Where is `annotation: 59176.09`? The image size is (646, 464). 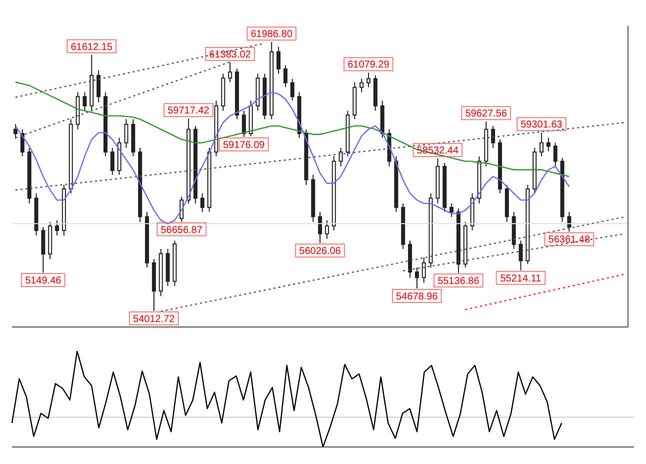
annotation: 59176.09 is located at coordinates (244, 145).